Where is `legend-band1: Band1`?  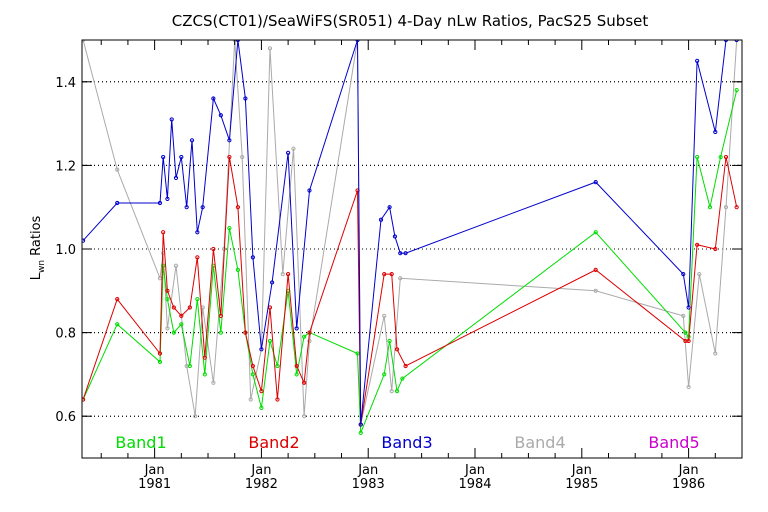
legend-band1: Band1 is located at coordinates (140, 442).